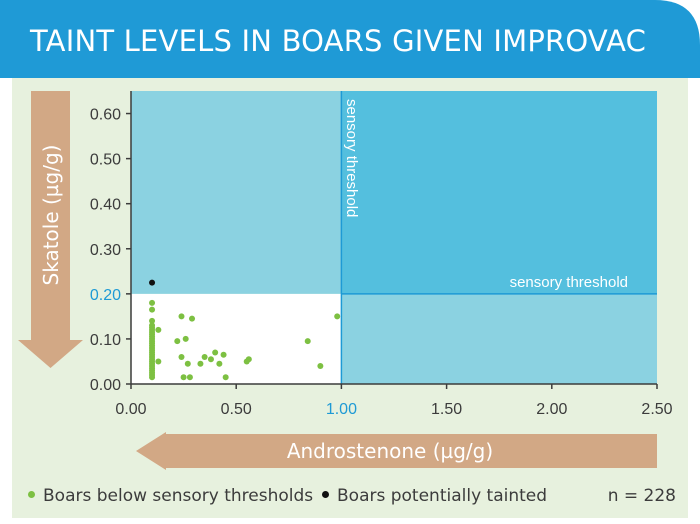 The width and height of the screenshot is (700, 524). I want to click on data-points, so click(245, 330).